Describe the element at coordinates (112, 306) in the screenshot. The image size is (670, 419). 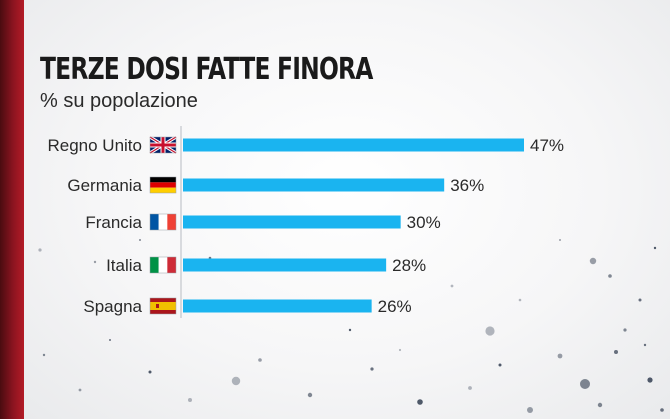
I see `category-label-spagna: Spagna` at that location.